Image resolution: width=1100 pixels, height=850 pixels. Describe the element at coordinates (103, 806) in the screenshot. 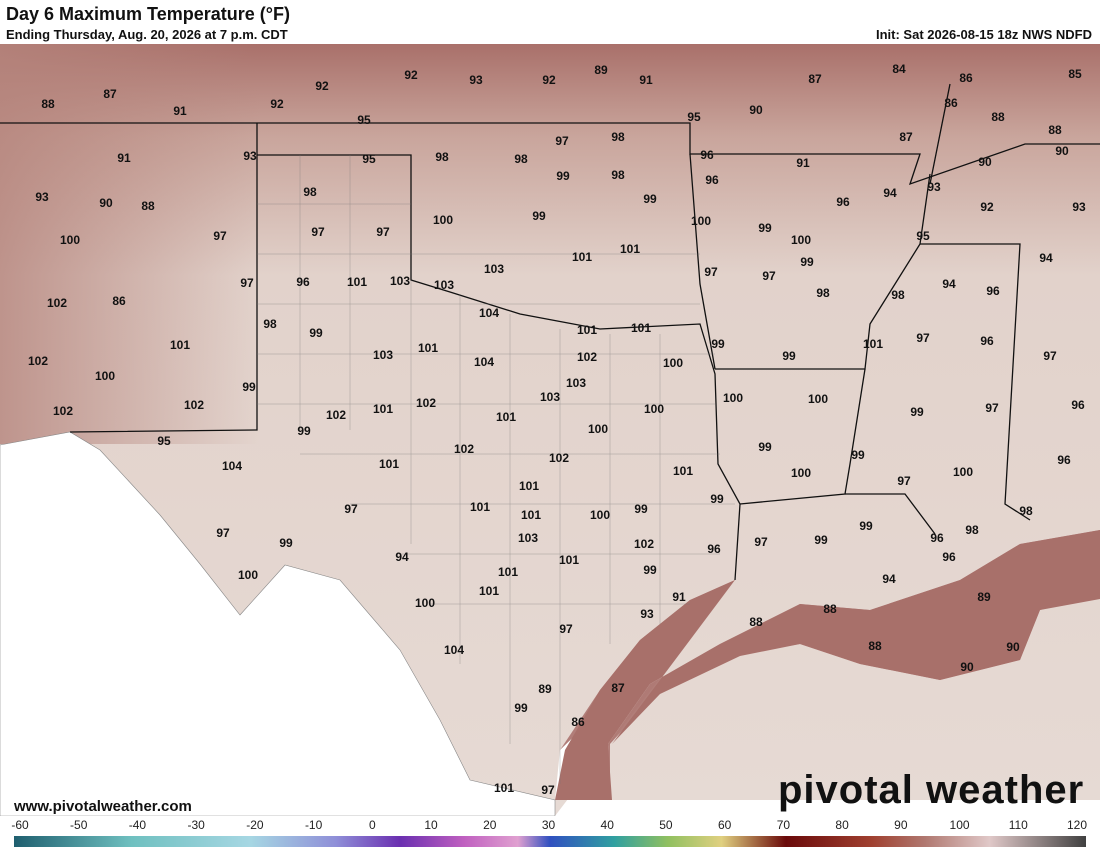

I see `source-url: www.pivotalweather.com` at that location.